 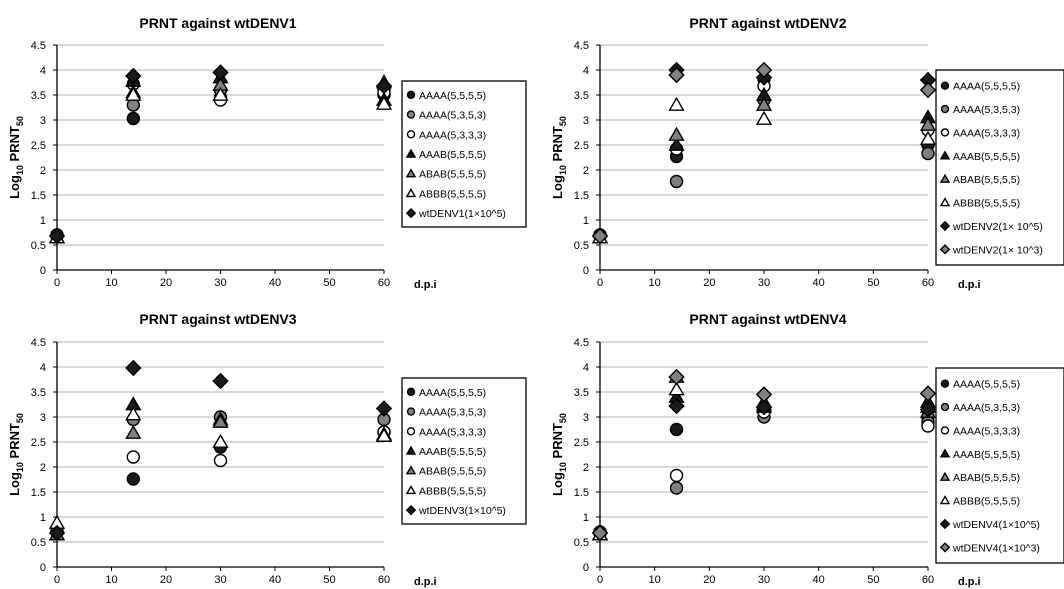 I want to click on legend-label: wtDENV4(1×10^3), so click(x=996, y=548).